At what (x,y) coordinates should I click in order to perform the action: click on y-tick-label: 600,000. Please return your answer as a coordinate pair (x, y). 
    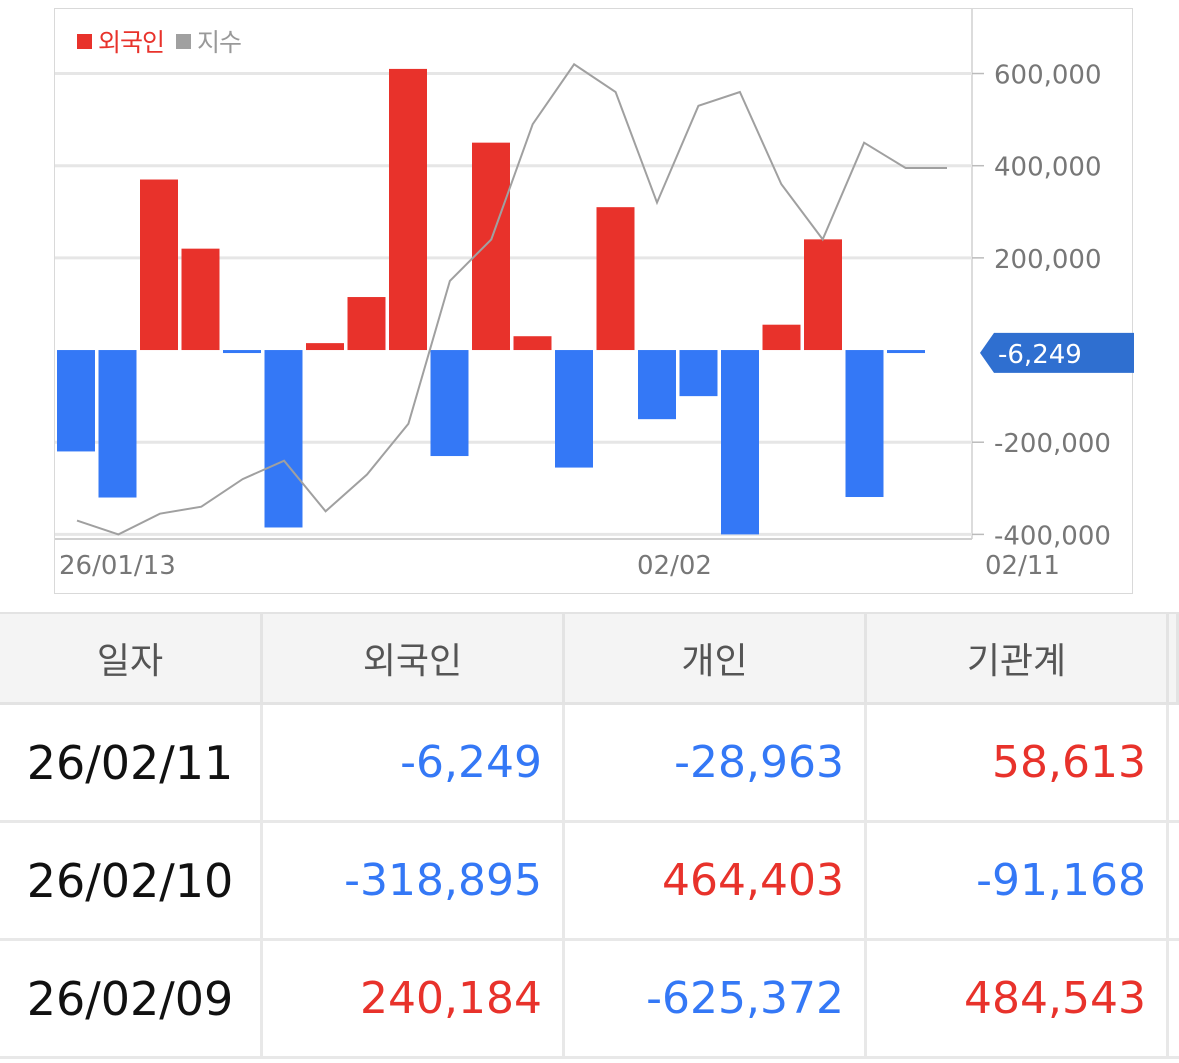
    Looking at the image, I should click on (1048, 76).